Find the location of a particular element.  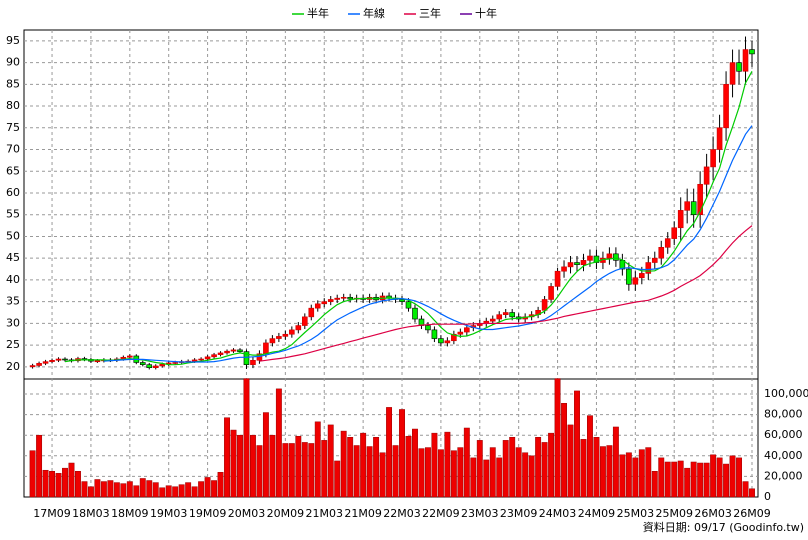

y-tick-label: 20 is located at coordinates (13, 366).